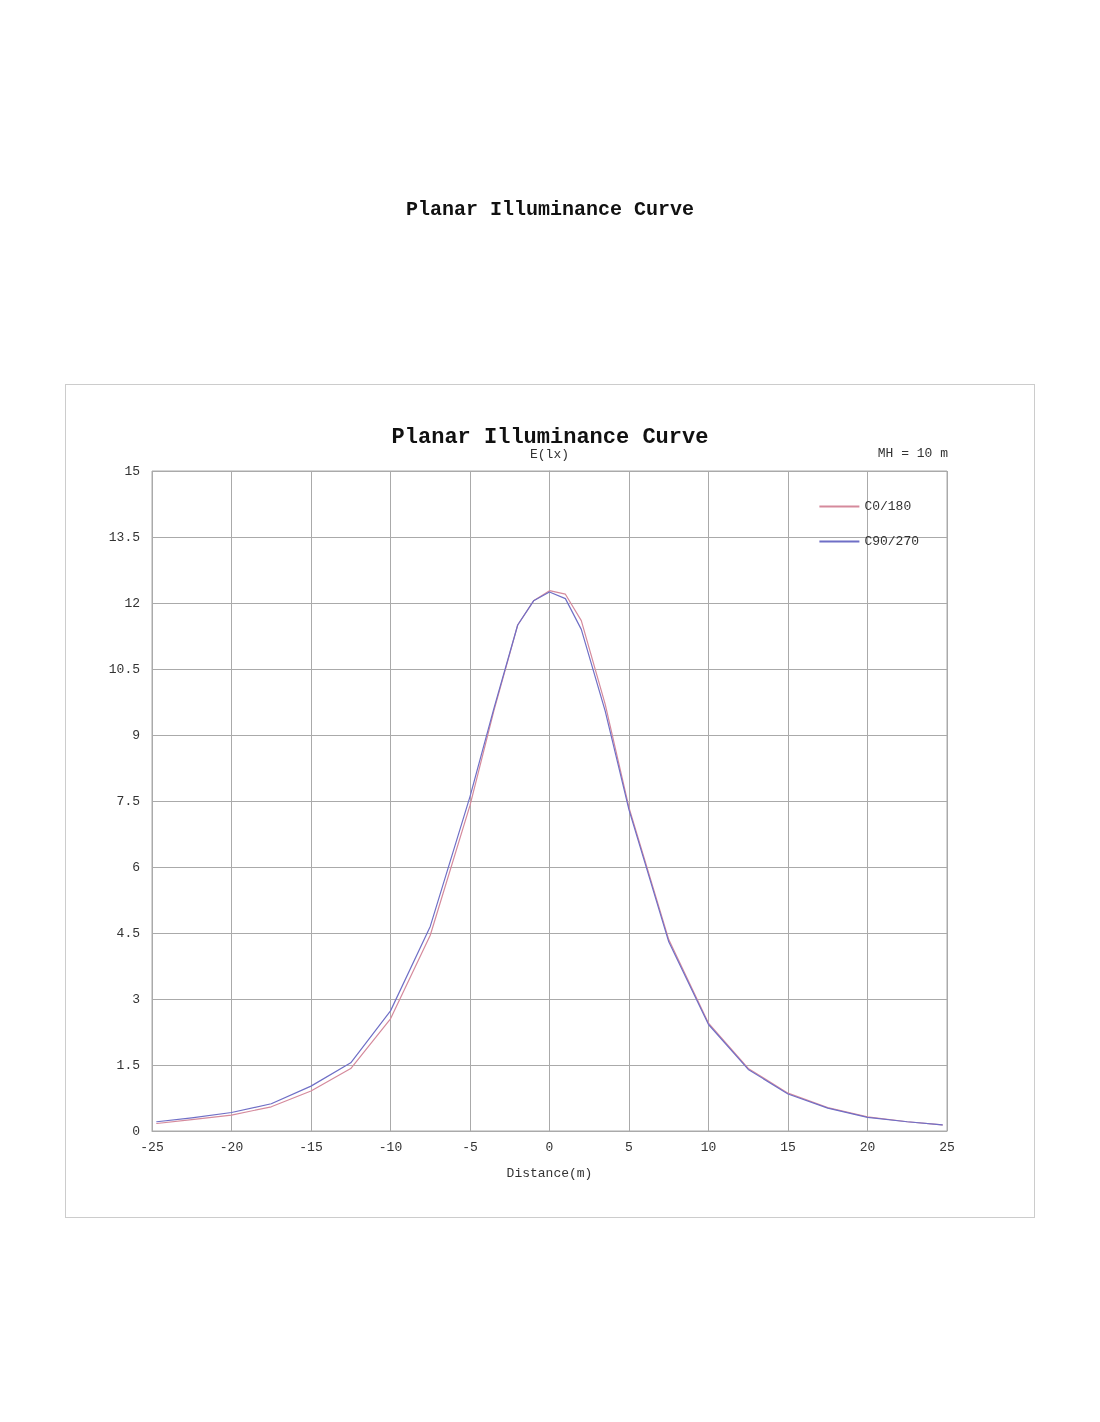 The width and height of the screenshot is (1100, 1422). Describe the element at coordinates (124, 669) in the screenshot. I see `y-tick-label: 10.5` at that location.